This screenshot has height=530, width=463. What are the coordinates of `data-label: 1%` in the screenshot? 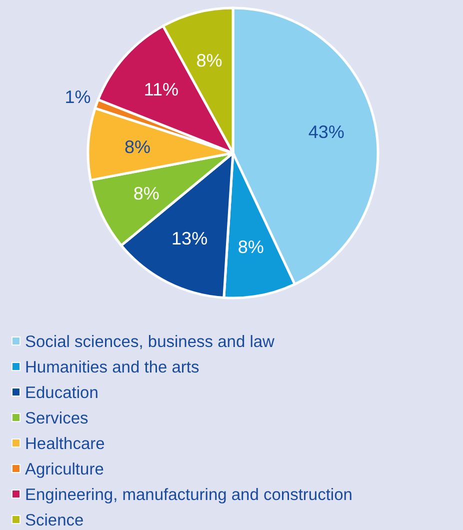 It's located at (77, 97).